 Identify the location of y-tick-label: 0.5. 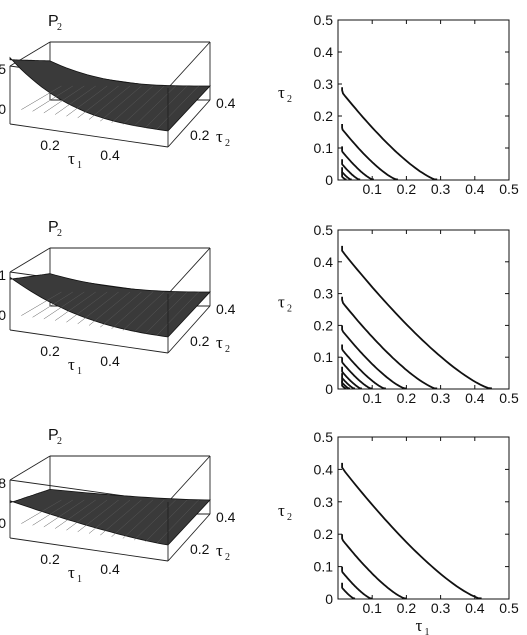
(324, 230).